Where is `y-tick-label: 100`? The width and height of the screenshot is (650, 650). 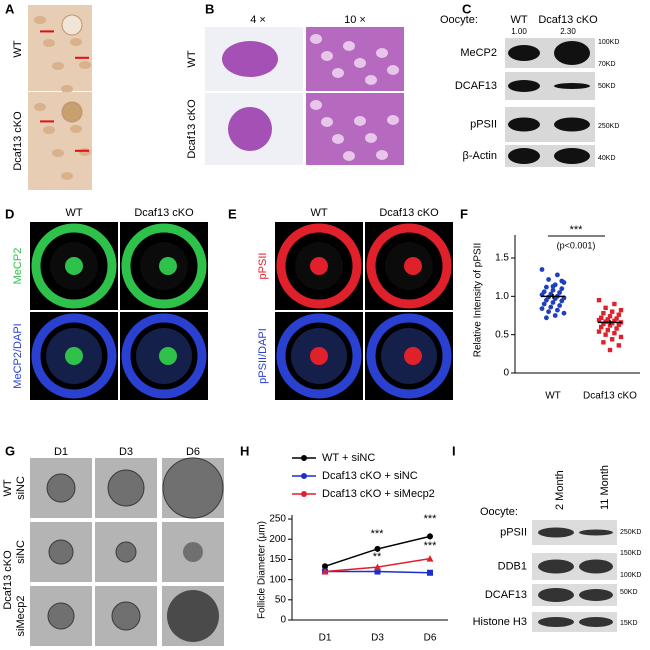 y-tick-label: 100 is located at coordinates (277, 579).